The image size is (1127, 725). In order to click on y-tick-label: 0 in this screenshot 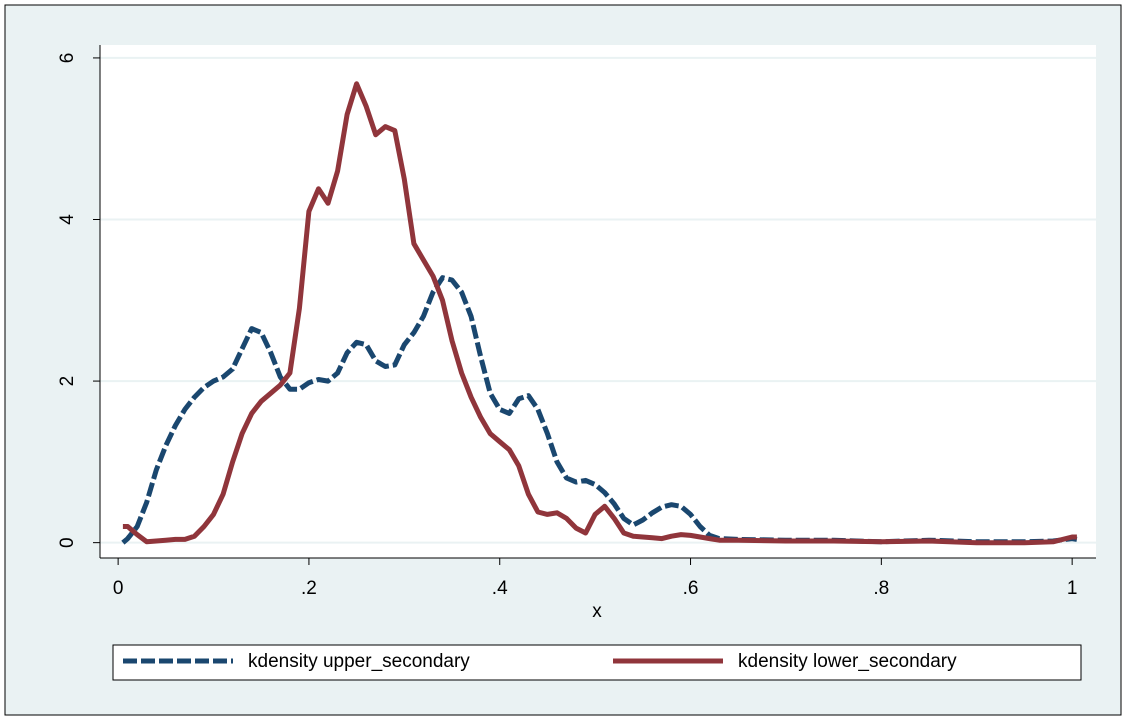, I will do `click(67, 542)`.